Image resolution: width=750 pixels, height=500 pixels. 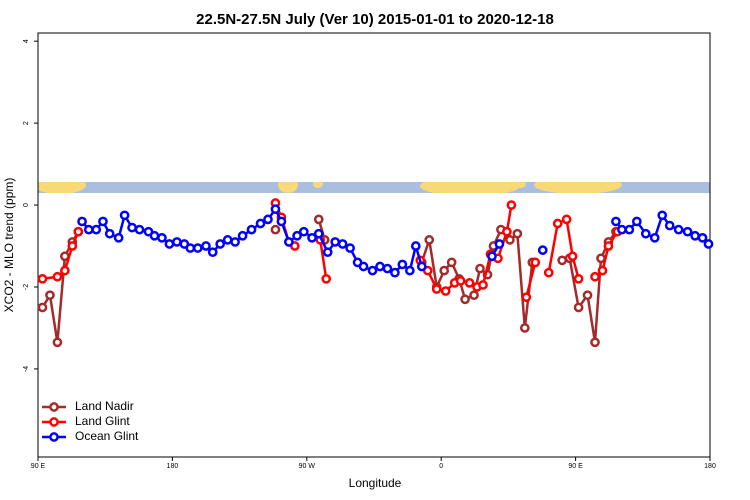 What do you see at coordinates (104, 406) in the screenshot?
I see `legend-label: Land Nadir` at bounding box center [104, 406].